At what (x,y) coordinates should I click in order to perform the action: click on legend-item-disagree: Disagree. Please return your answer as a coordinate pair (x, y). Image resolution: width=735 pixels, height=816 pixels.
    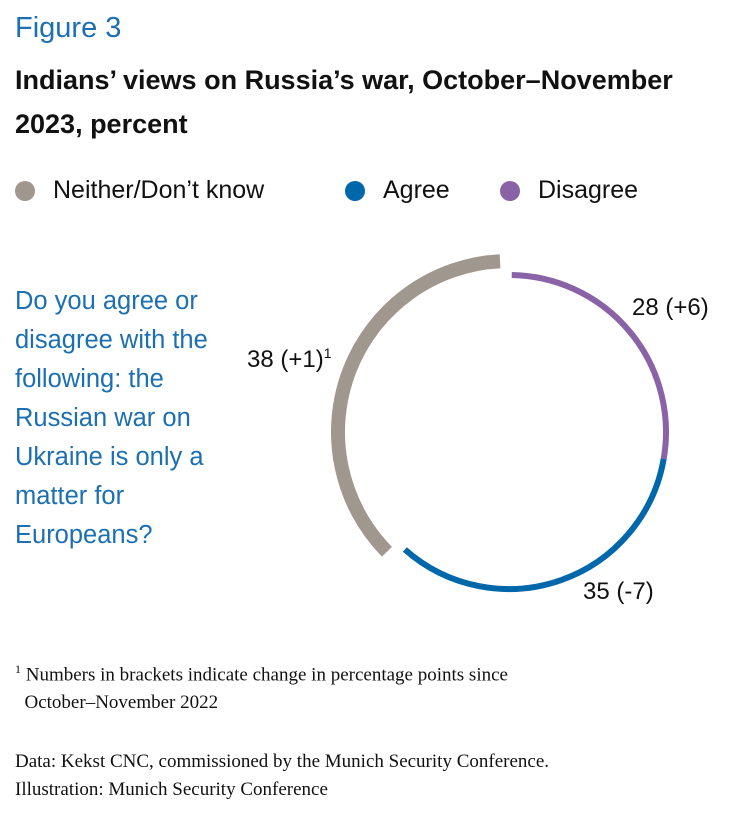
    Looking at the image, I should click on (569, 190).